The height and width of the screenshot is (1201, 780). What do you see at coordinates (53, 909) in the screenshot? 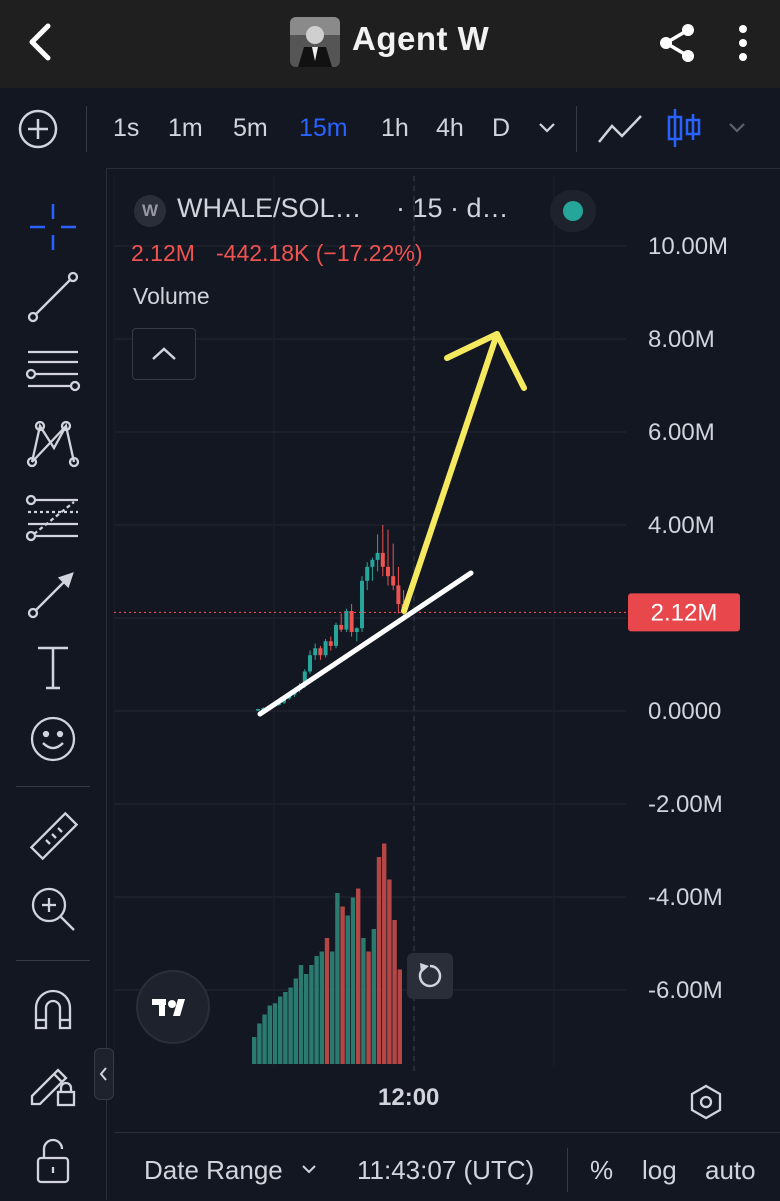
I see `zoom-in-icon` at bounding box center [53, 909].